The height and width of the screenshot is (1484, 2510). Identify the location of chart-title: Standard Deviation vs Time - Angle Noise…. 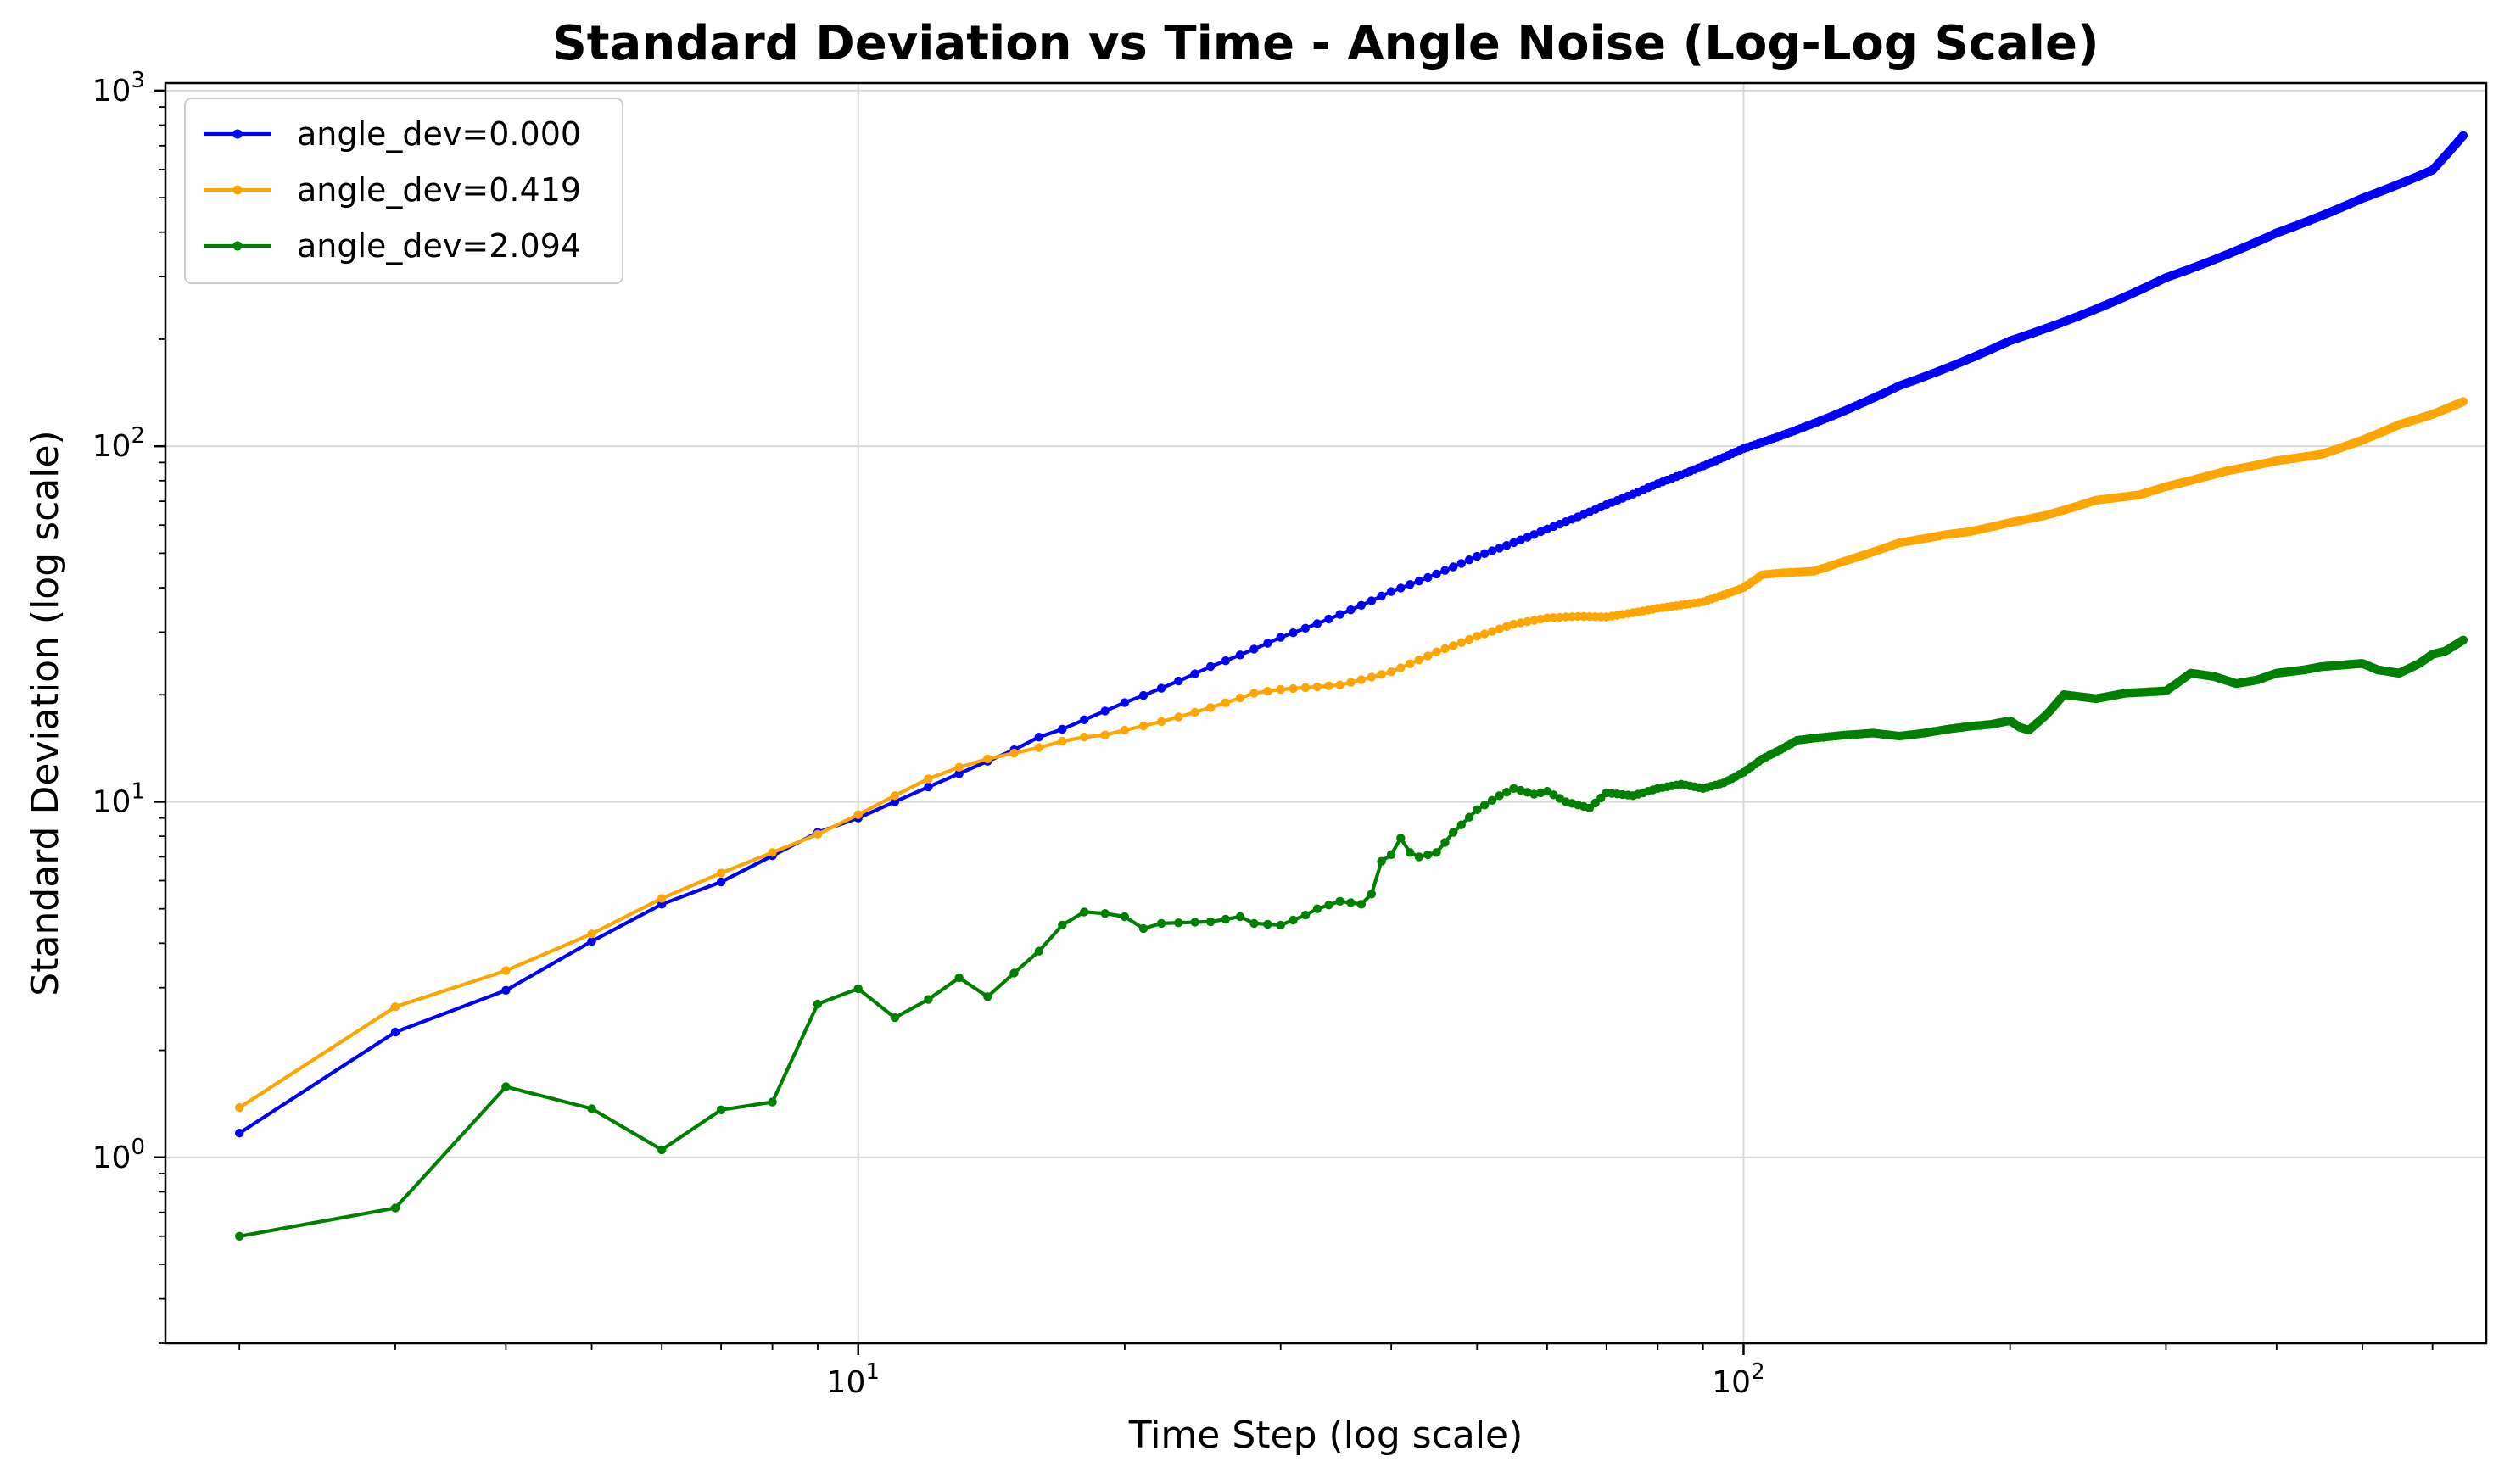
(1325, 43).